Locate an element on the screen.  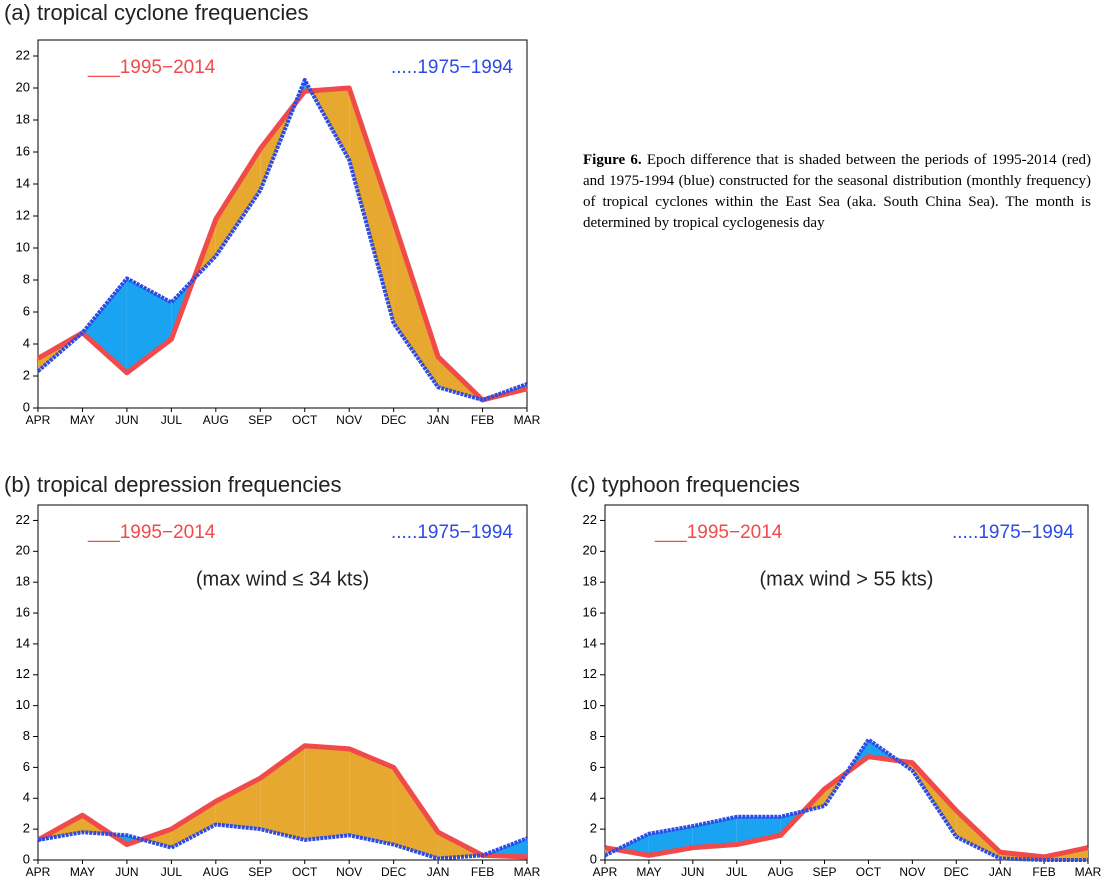
annotation: (max wind > 55 kts) is located at coordinates (847, 579).